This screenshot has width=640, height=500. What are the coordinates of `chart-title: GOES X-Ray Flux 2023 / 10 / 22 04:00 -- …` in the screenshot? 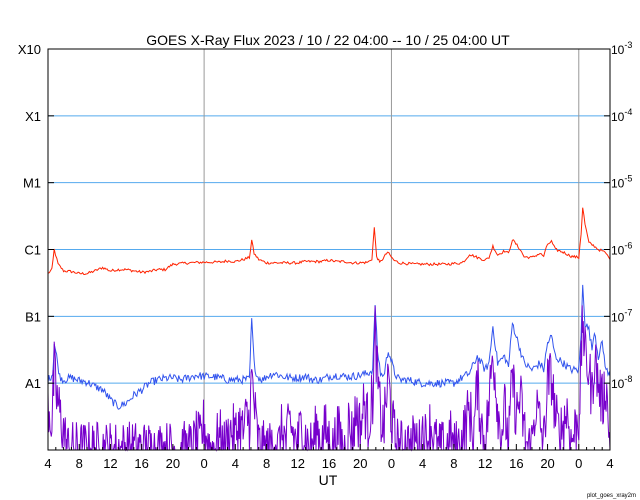 It's located at (328, 40).